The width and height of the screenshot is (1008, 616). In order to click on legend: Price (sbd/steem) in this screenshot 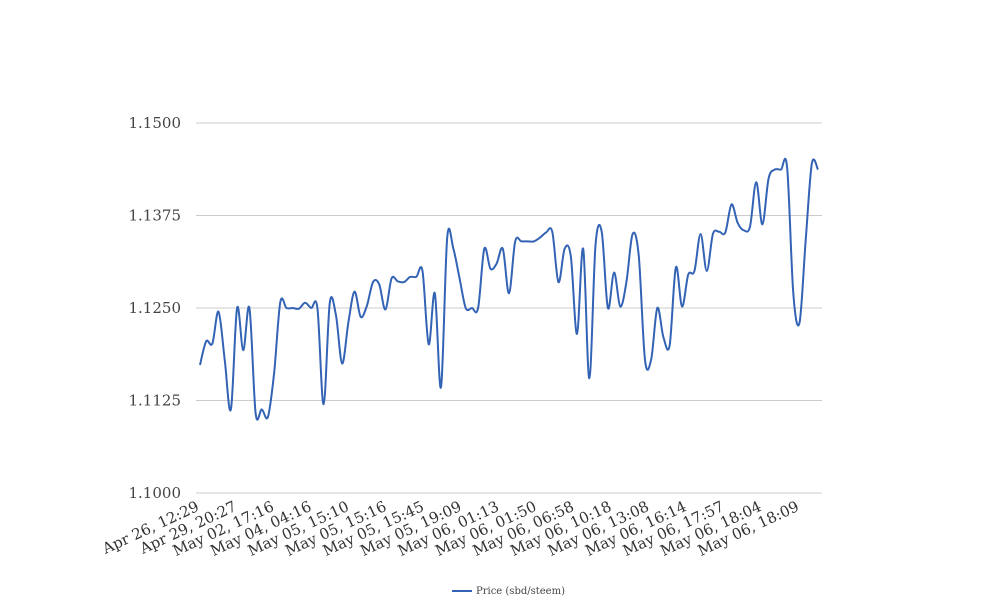, I will do `click(508, 591)`.